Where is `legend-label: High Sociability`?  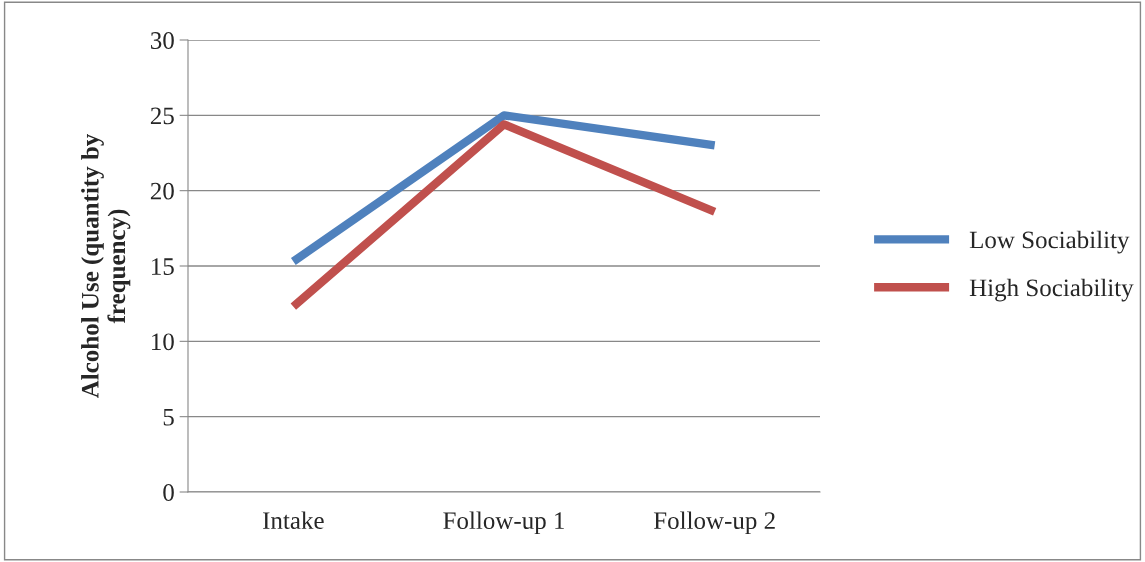
legend-label: High Sociability is located at coordinates (1051, 290).